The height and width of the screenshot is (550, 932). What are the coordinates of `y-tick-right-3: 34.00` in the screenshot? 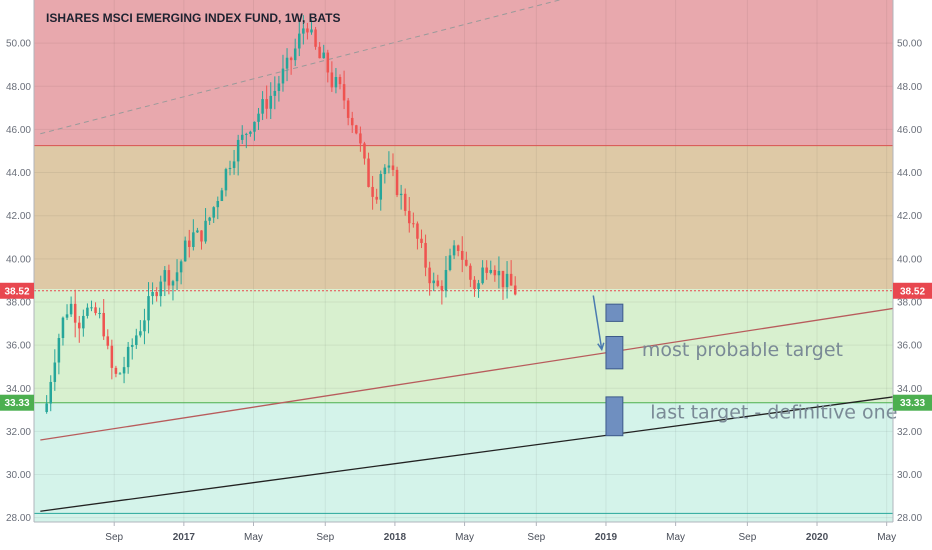 It's located at (909, 389).